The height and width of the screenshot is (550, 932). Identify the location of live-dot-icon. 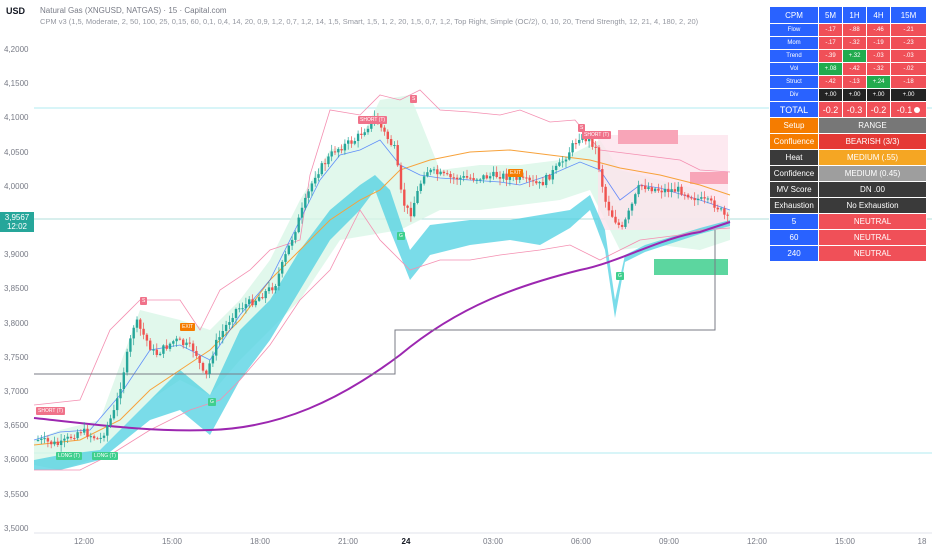
(917, 110).